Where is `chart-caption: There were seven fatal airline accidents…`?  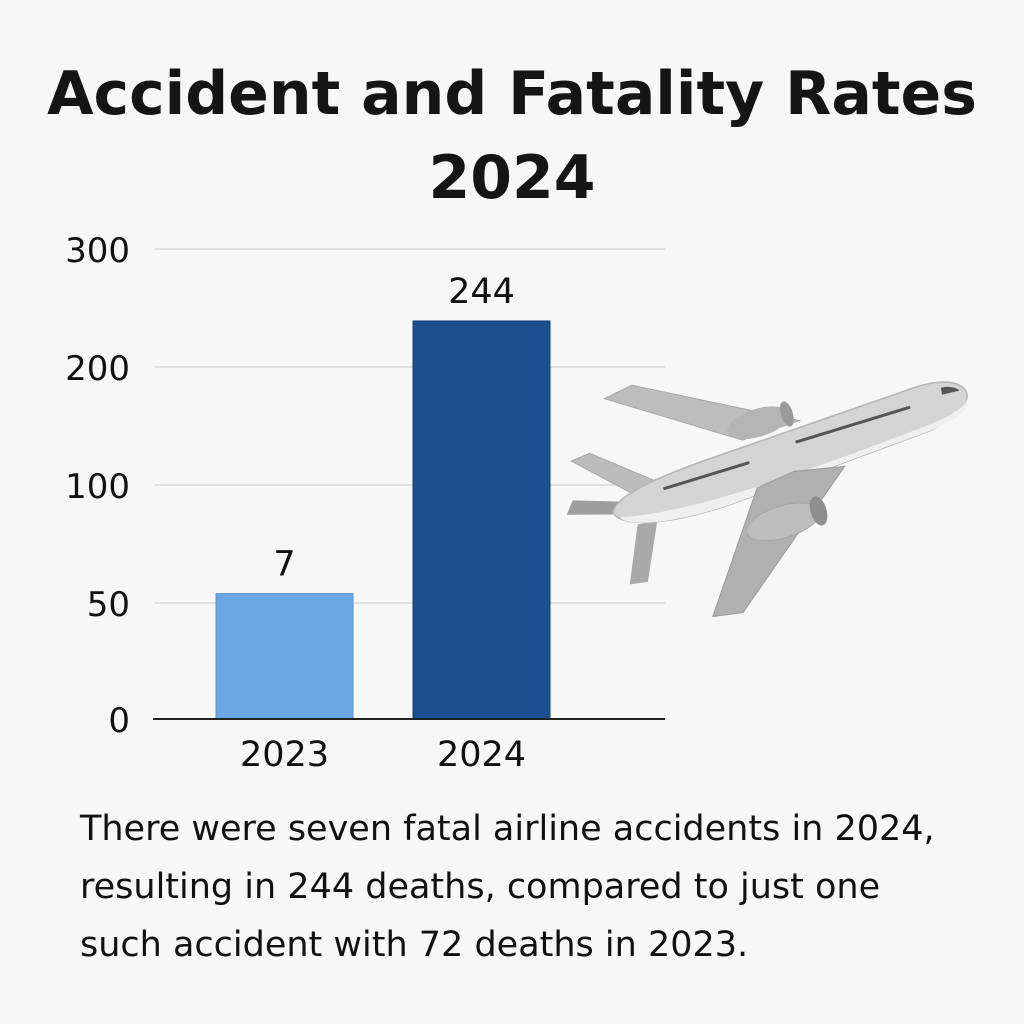 chart-caption: There were seven fatal airline accidents… is located at coordinates (530, 887).